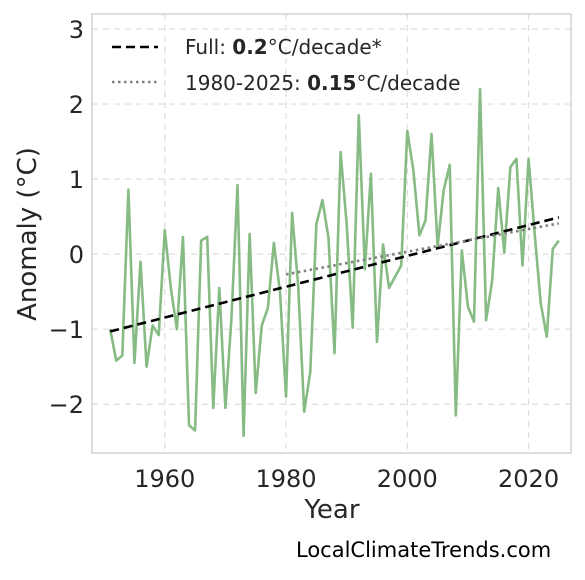 The height and width of the screenshot is (580, 585). I want to click on y-tick-label: −2, so click(66, 405).